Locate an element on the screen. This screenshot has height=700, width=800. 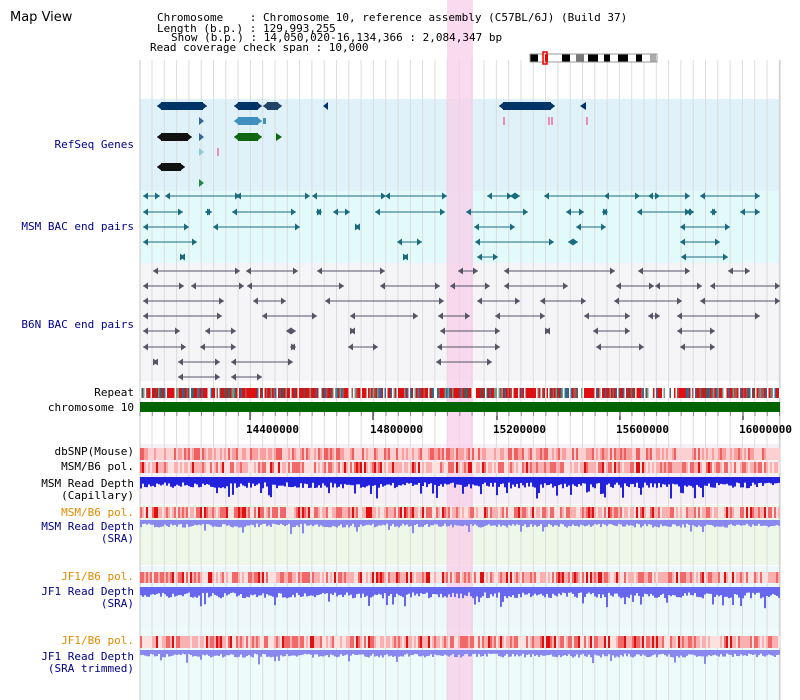
refseq-gene is located at coordinates (182, 167).